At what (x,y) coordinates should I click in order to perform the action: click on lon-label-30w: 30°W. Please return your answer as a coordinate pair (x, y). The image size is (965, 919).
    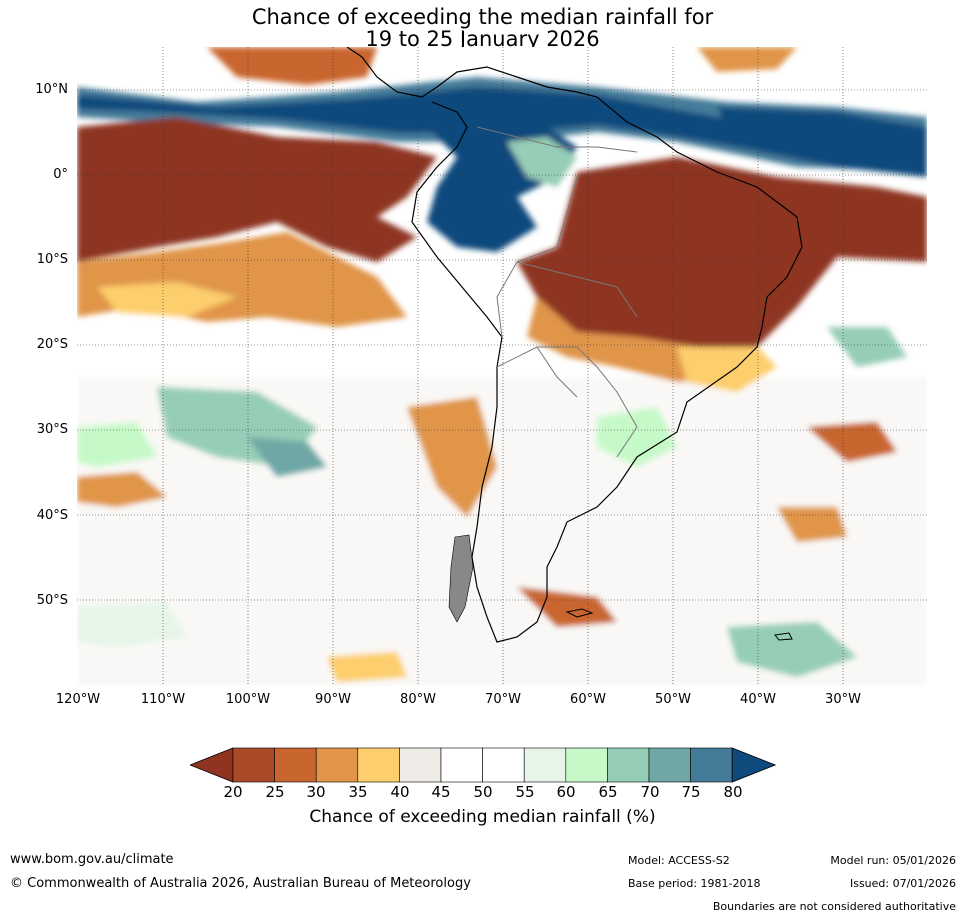
    Looking at the image, I should click on (843, 699).